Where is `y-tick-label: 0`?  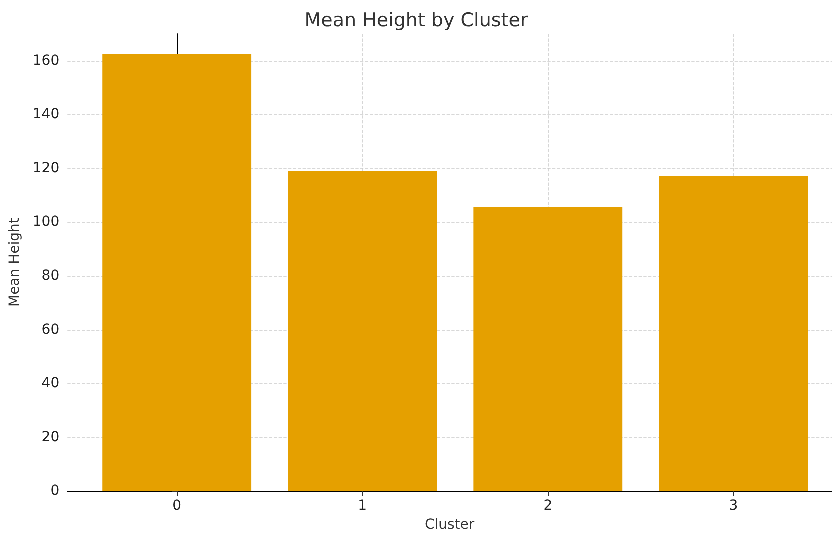 y-tick-label: 0 is located at coordinates (55, 491).